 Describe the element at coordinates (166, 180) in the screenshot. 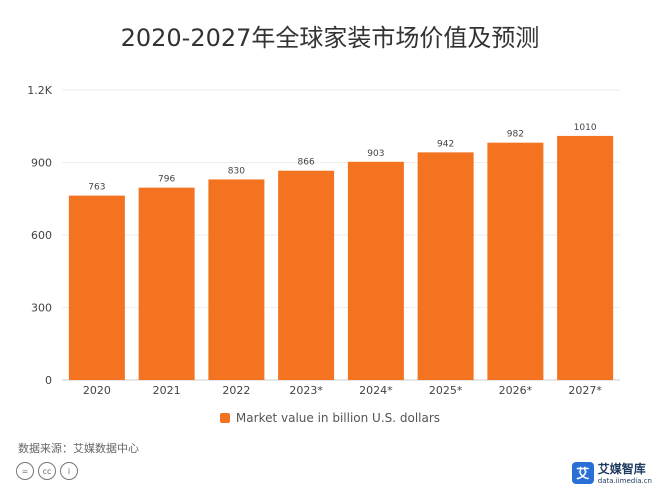

I see `data-label: 796` at that location.